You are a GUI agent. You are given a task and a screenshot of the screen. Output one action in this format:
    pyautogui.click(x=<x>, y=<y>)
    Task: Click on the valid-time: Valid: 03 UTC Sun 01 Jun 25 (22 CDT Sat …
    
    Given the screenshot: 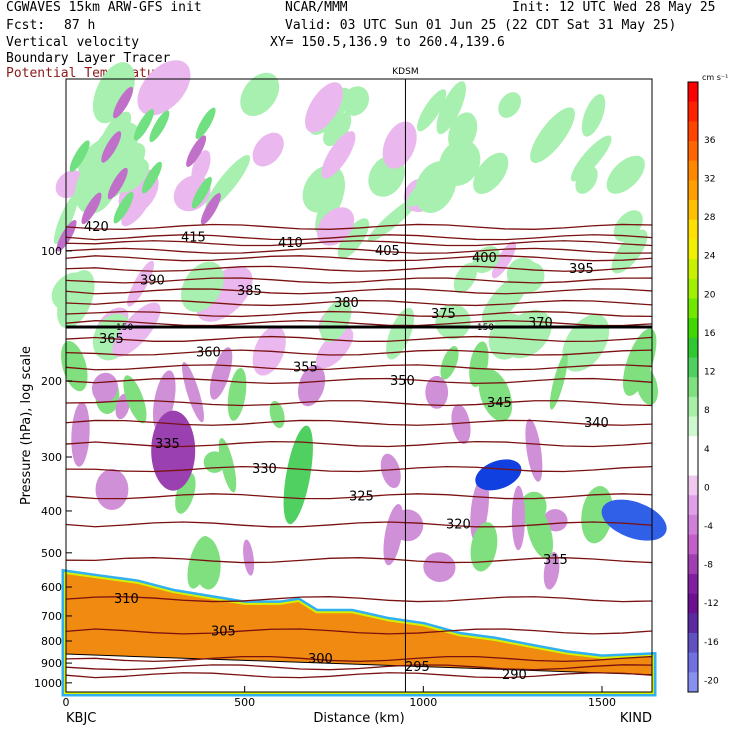 What is the action you would take?
    pyautogui.click(x=481, y=25)
    